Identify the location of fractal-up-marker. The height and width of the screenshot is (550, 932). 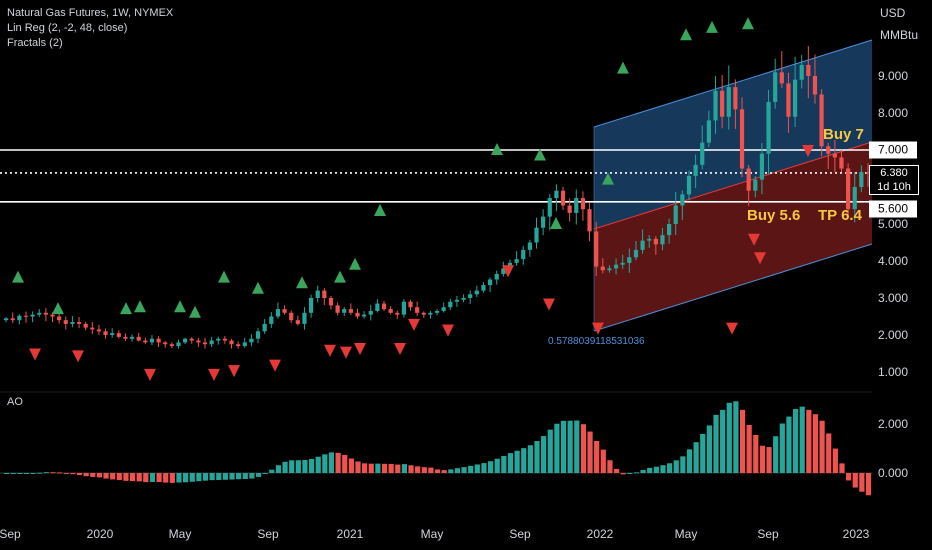
(712, 26).